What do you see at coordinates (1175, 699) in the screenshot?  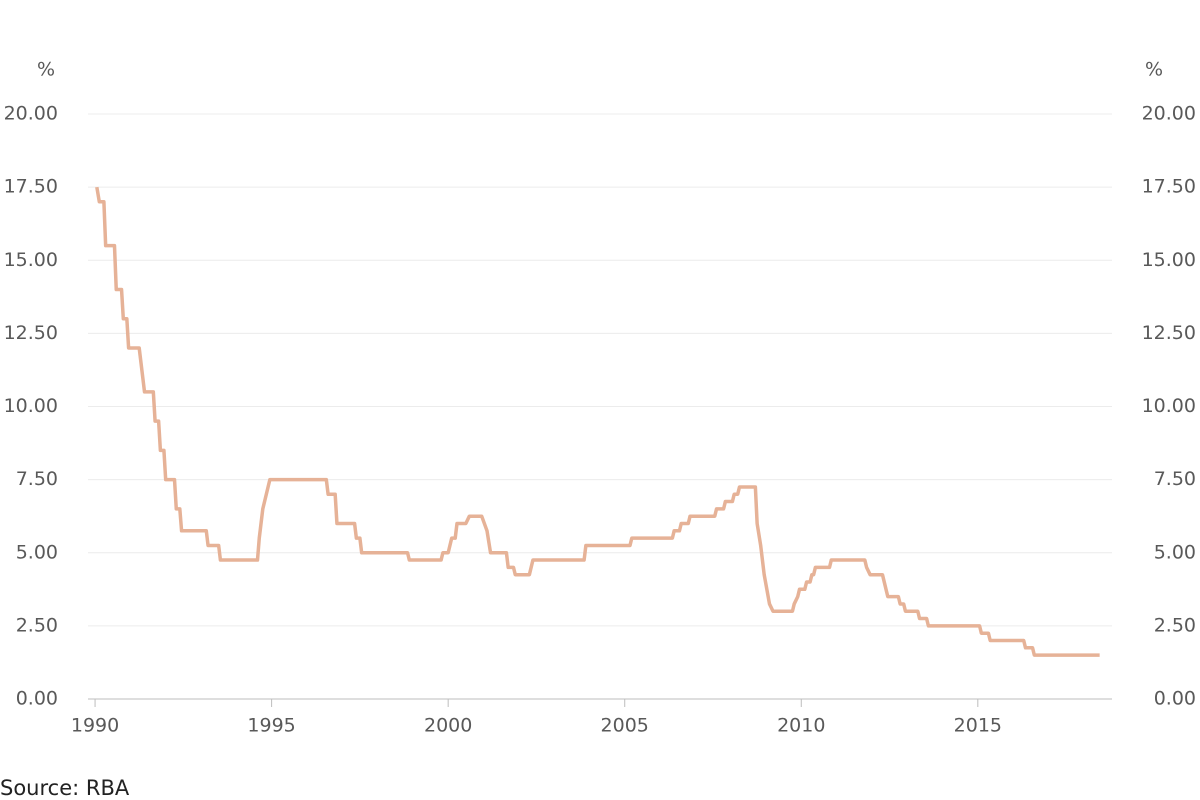 I see `y2-tick-label: 0.00` at bounding box center [1175, 699].